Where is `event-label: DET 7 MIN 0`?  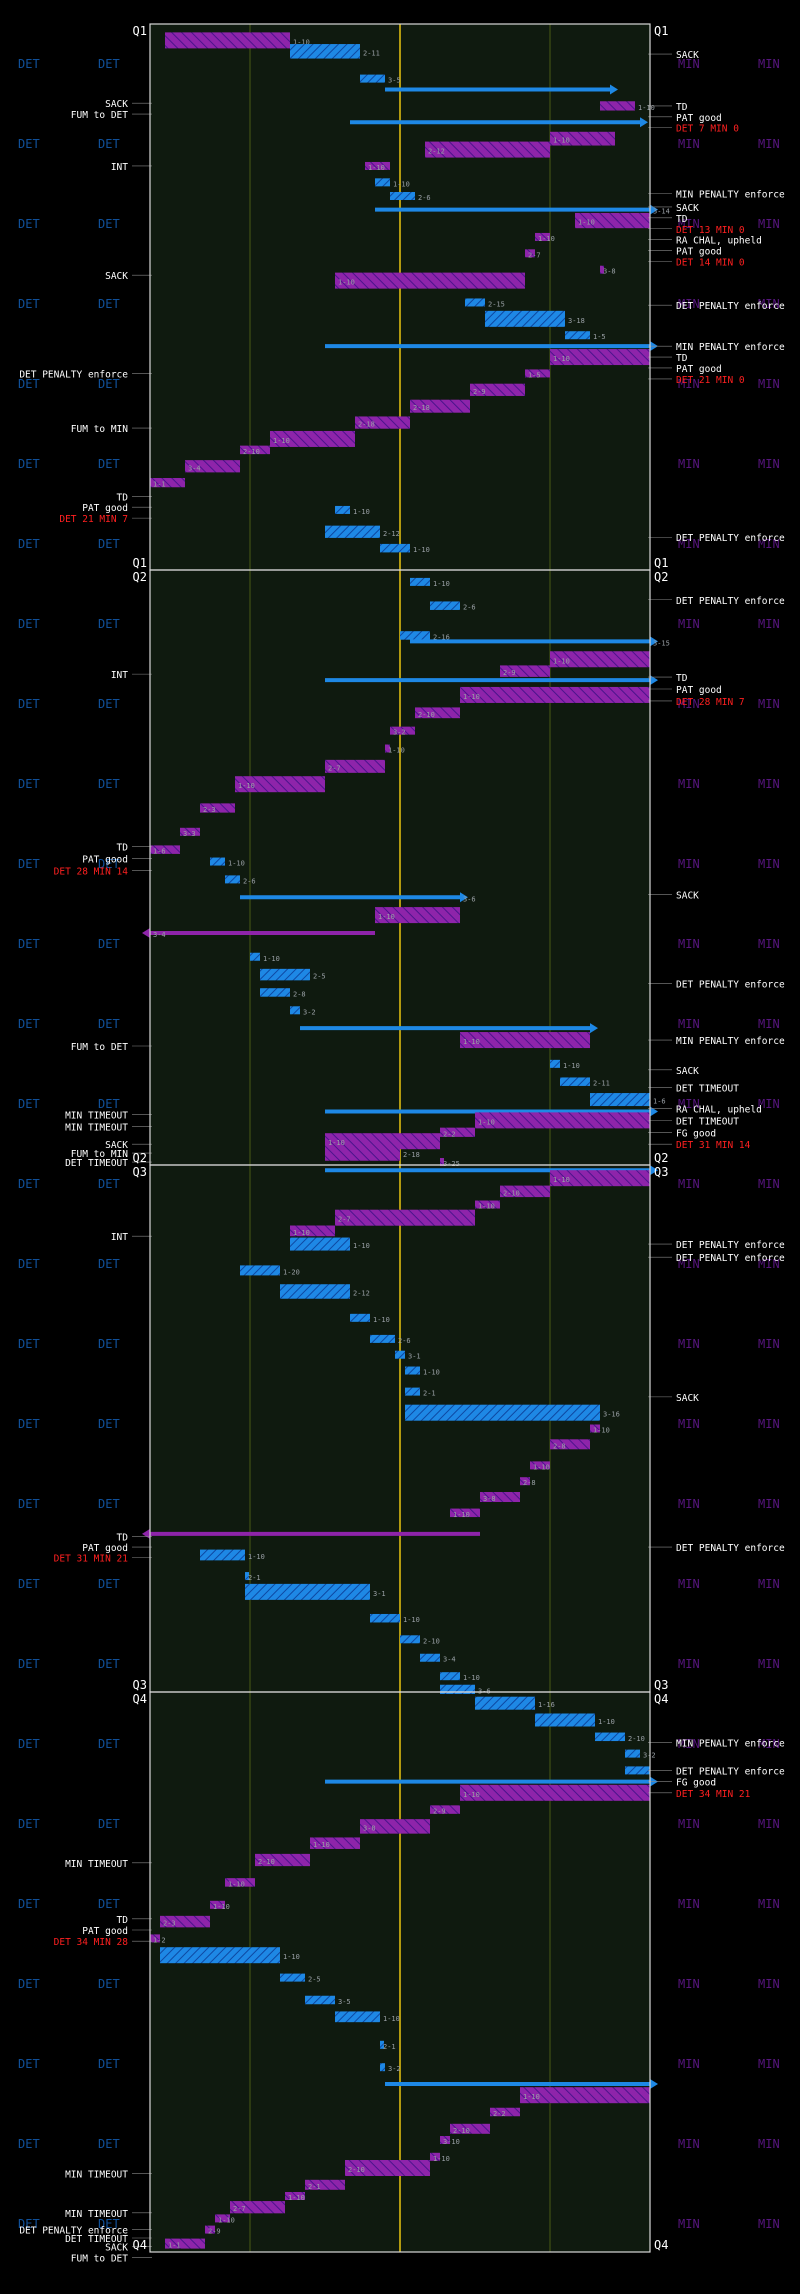
event-label: DET 7 MIN 0 is located at coordinates (707, 129).